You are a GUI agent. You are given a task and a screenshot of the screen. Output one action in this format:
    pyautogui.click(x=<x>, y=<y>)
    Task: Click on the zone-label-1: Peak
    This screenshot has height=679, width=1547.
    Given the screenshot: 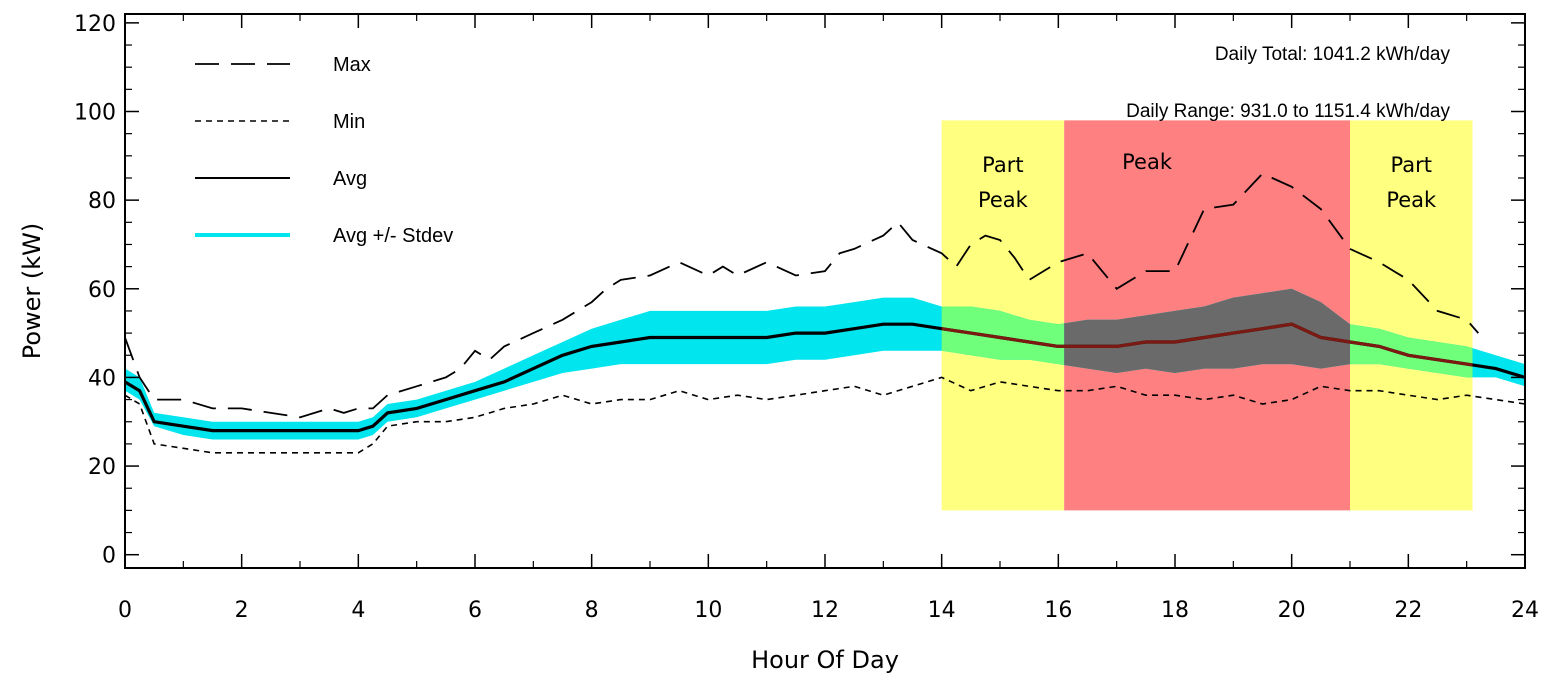 What is the action you would take?
    pyautogui.click(x=1147, y=162)
    